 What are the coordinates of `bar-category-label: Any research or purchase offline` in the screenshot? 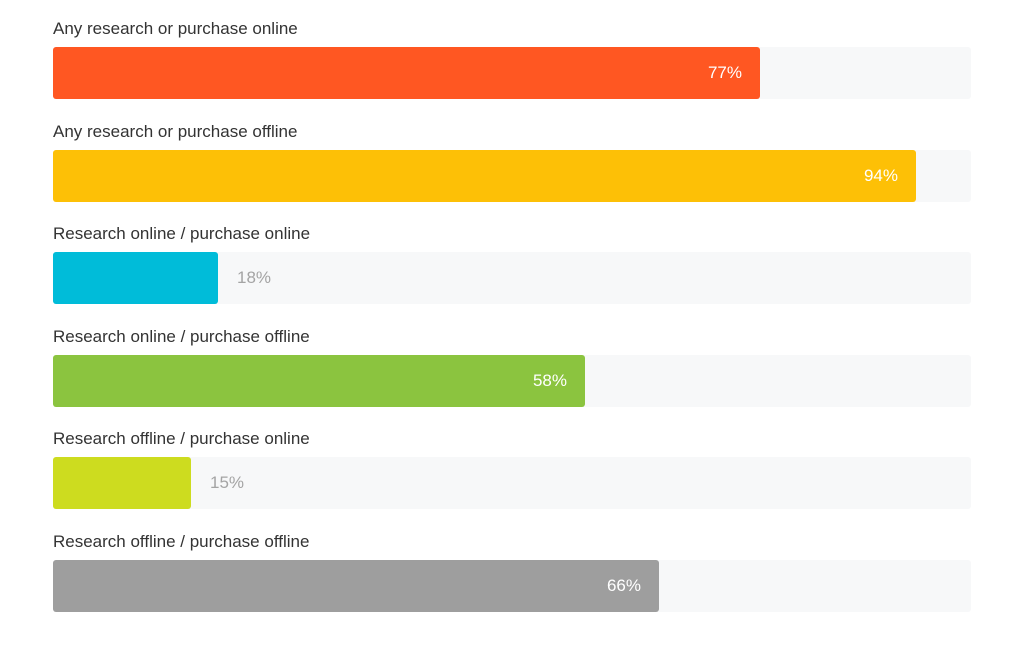 It's located at (175, 131).